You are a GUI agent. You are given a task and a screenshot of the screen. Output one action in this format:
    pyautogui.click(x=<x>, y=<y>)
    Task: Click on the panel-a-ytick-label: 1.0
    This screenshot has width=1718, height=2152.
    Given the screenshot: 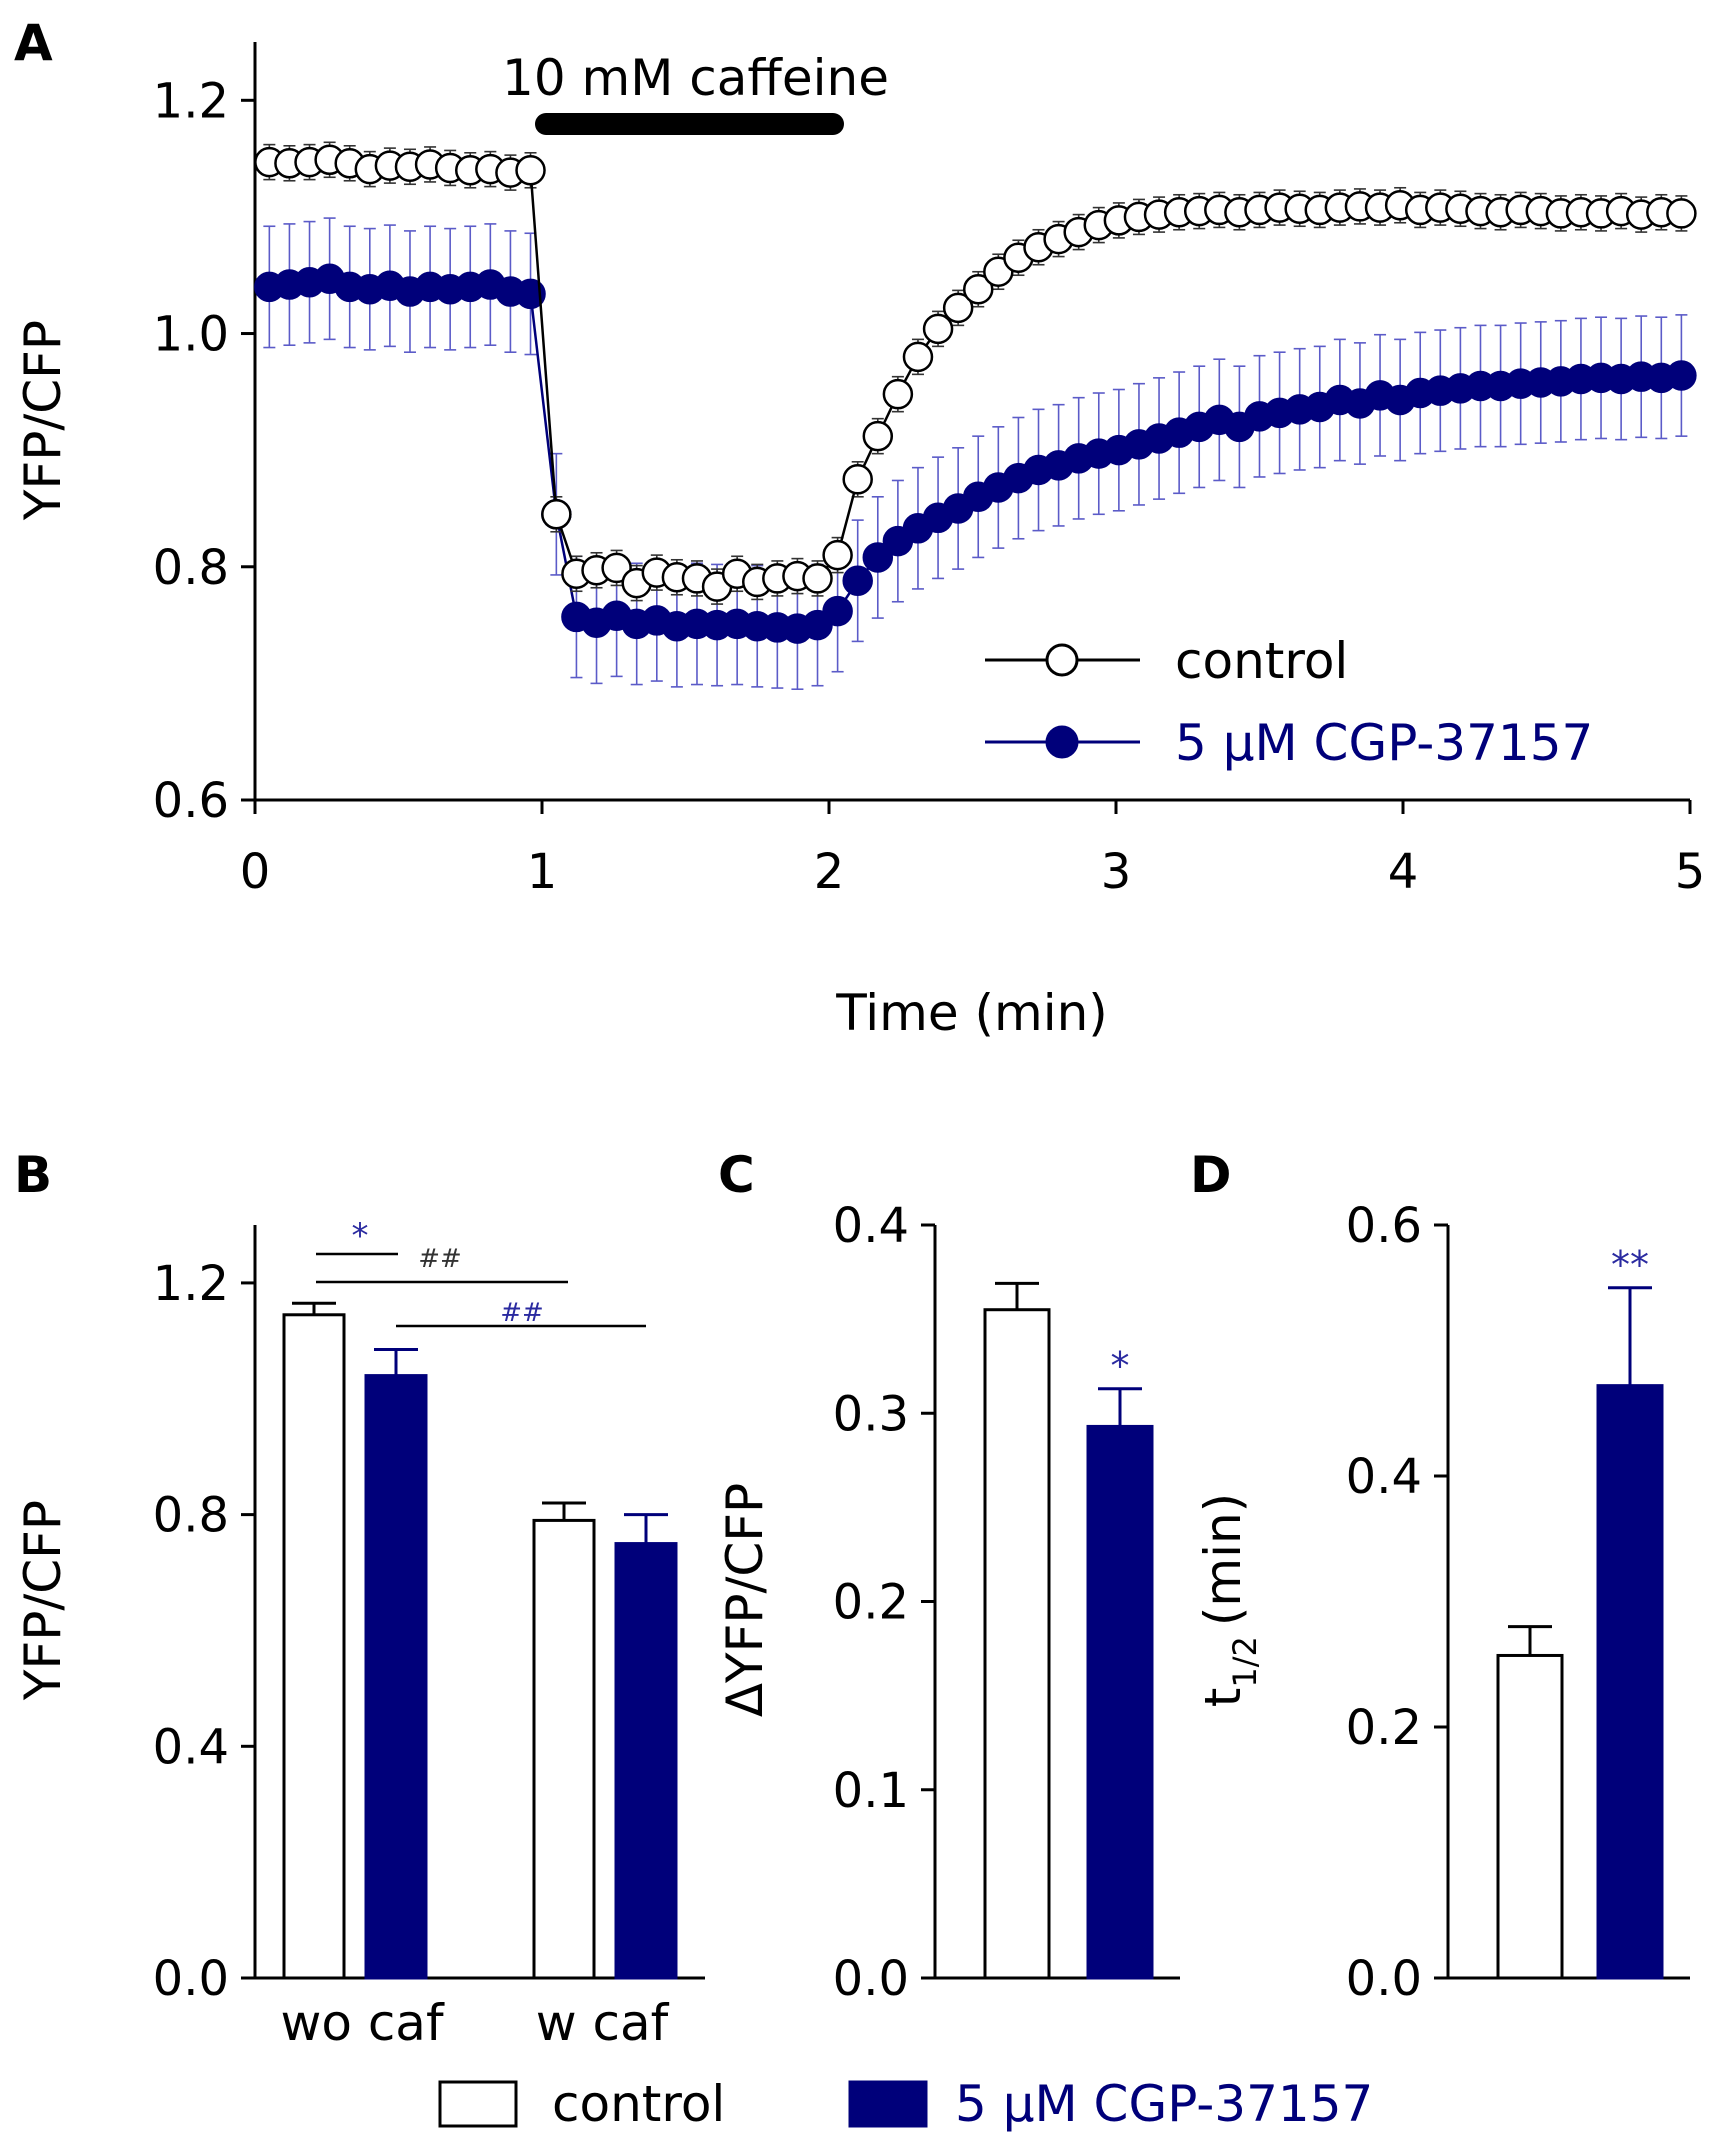 What is the action you would take?
    pyautogui.click(x=191, y=335)
    